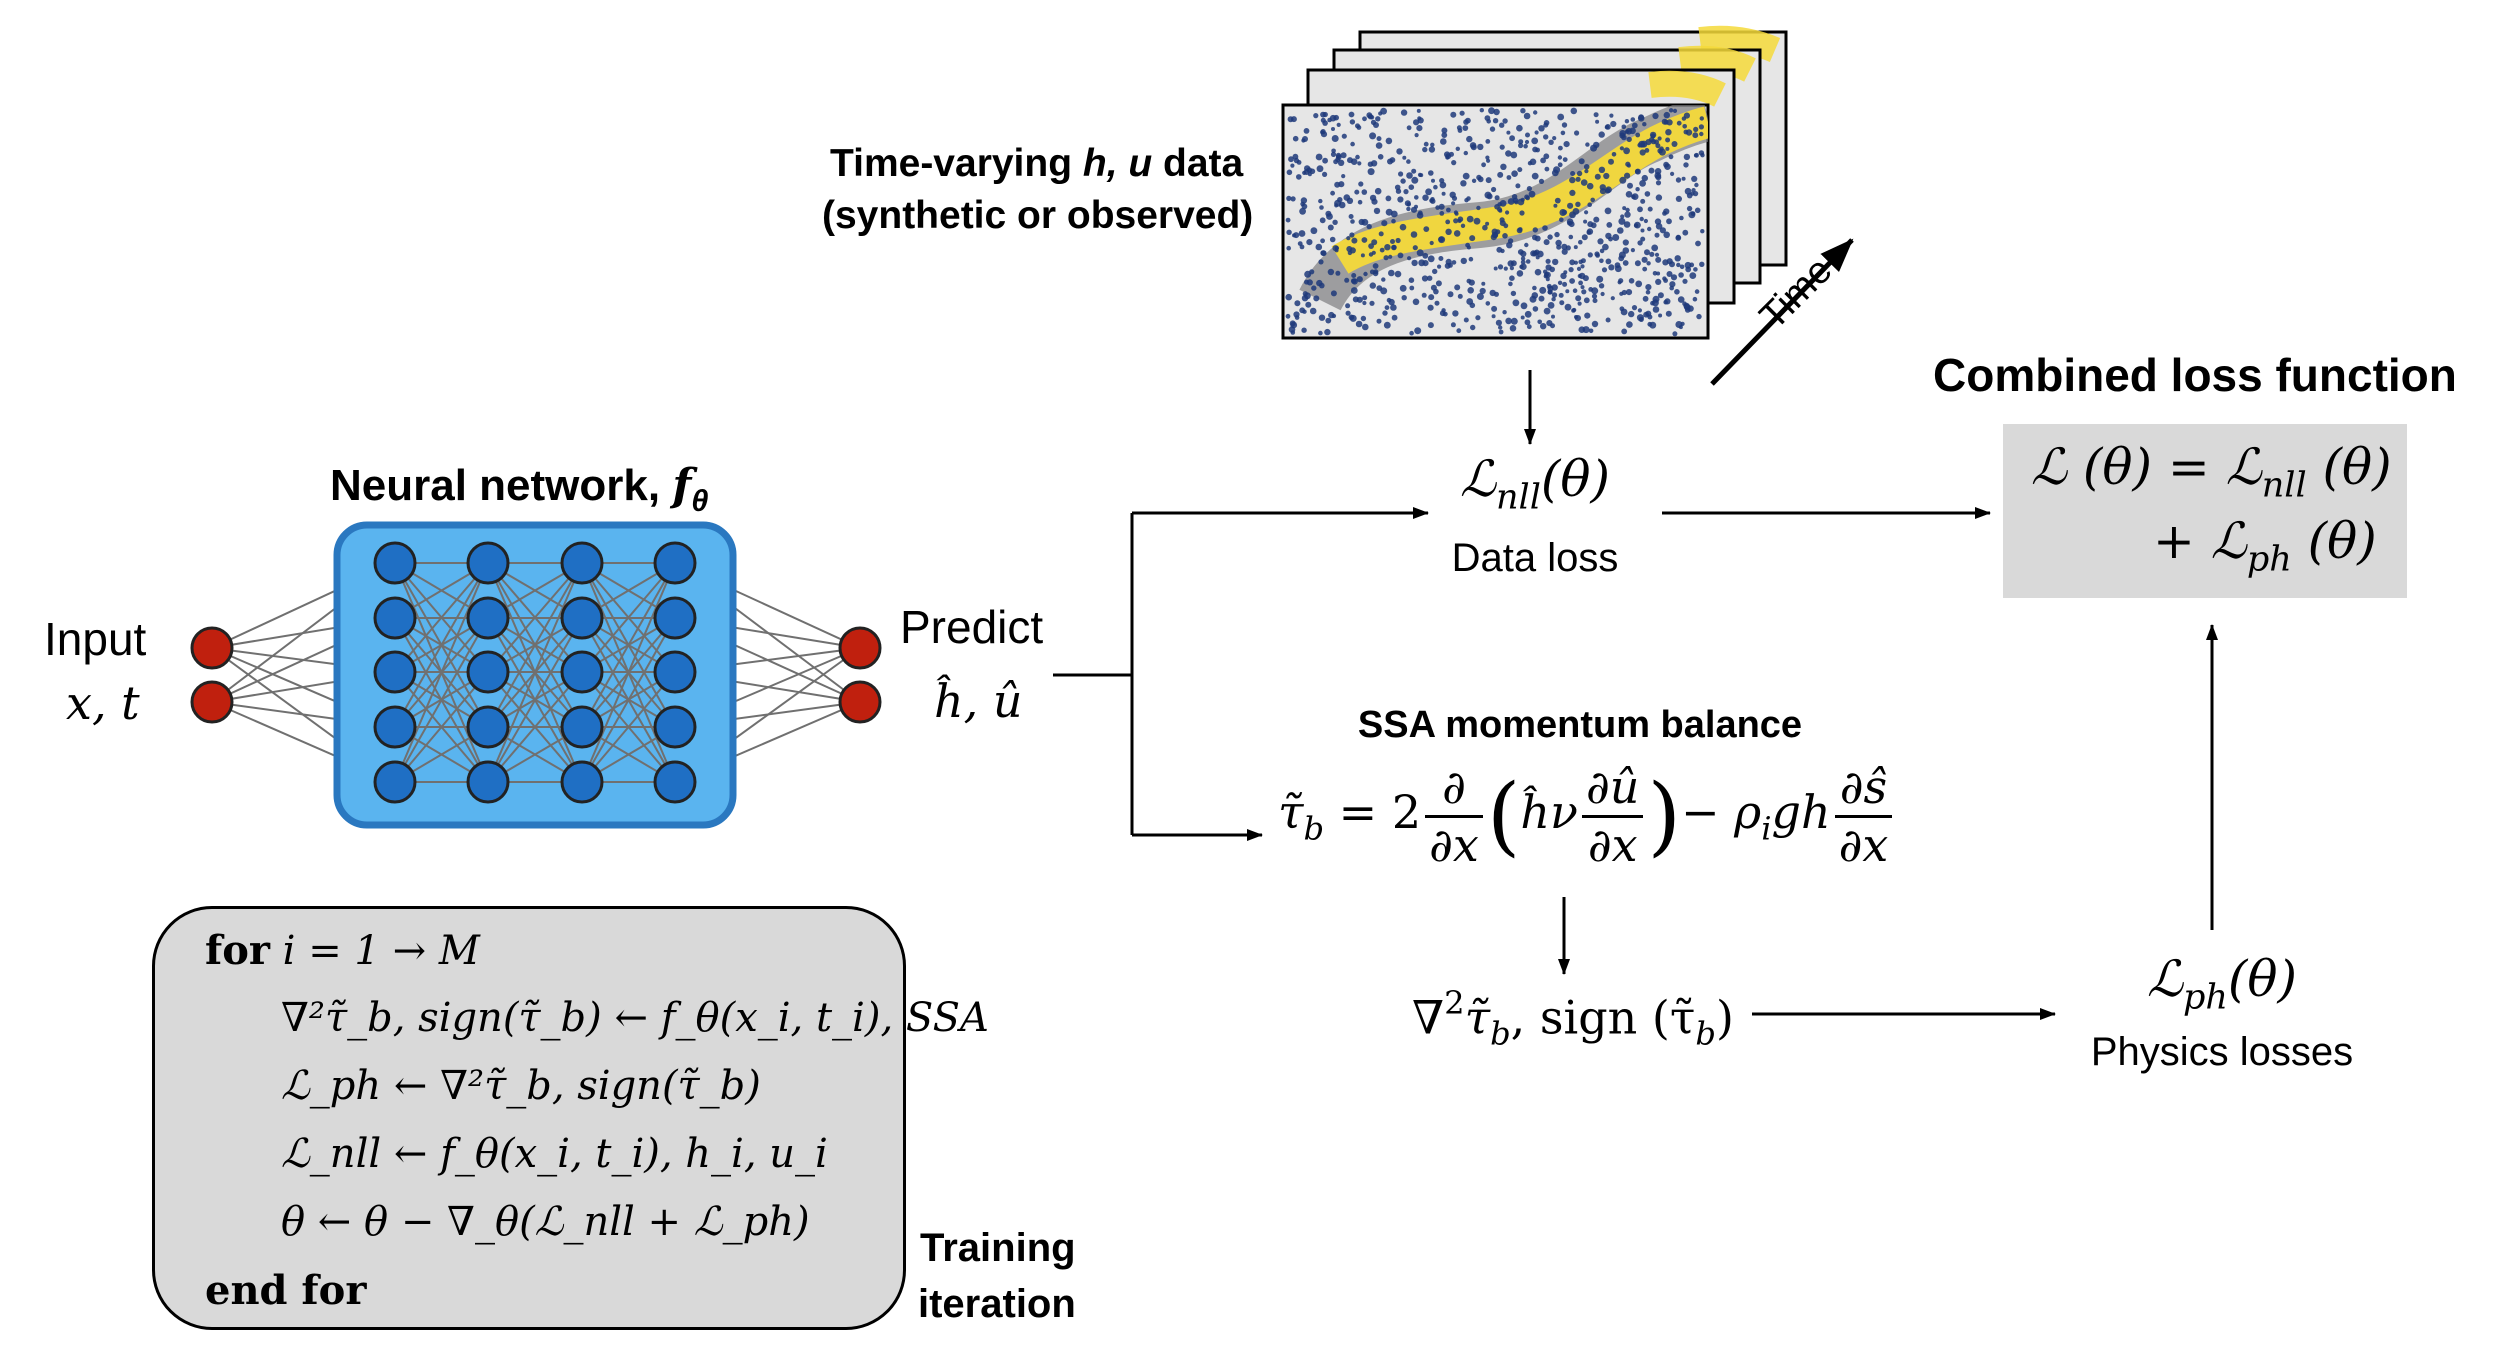 This screenshot has height=1352, width=2512. What do you see at coordinates (1612, 844) in the screenshot?
I see `ssa-frac2-den: ∂x` at bounding box center [1612, 844].